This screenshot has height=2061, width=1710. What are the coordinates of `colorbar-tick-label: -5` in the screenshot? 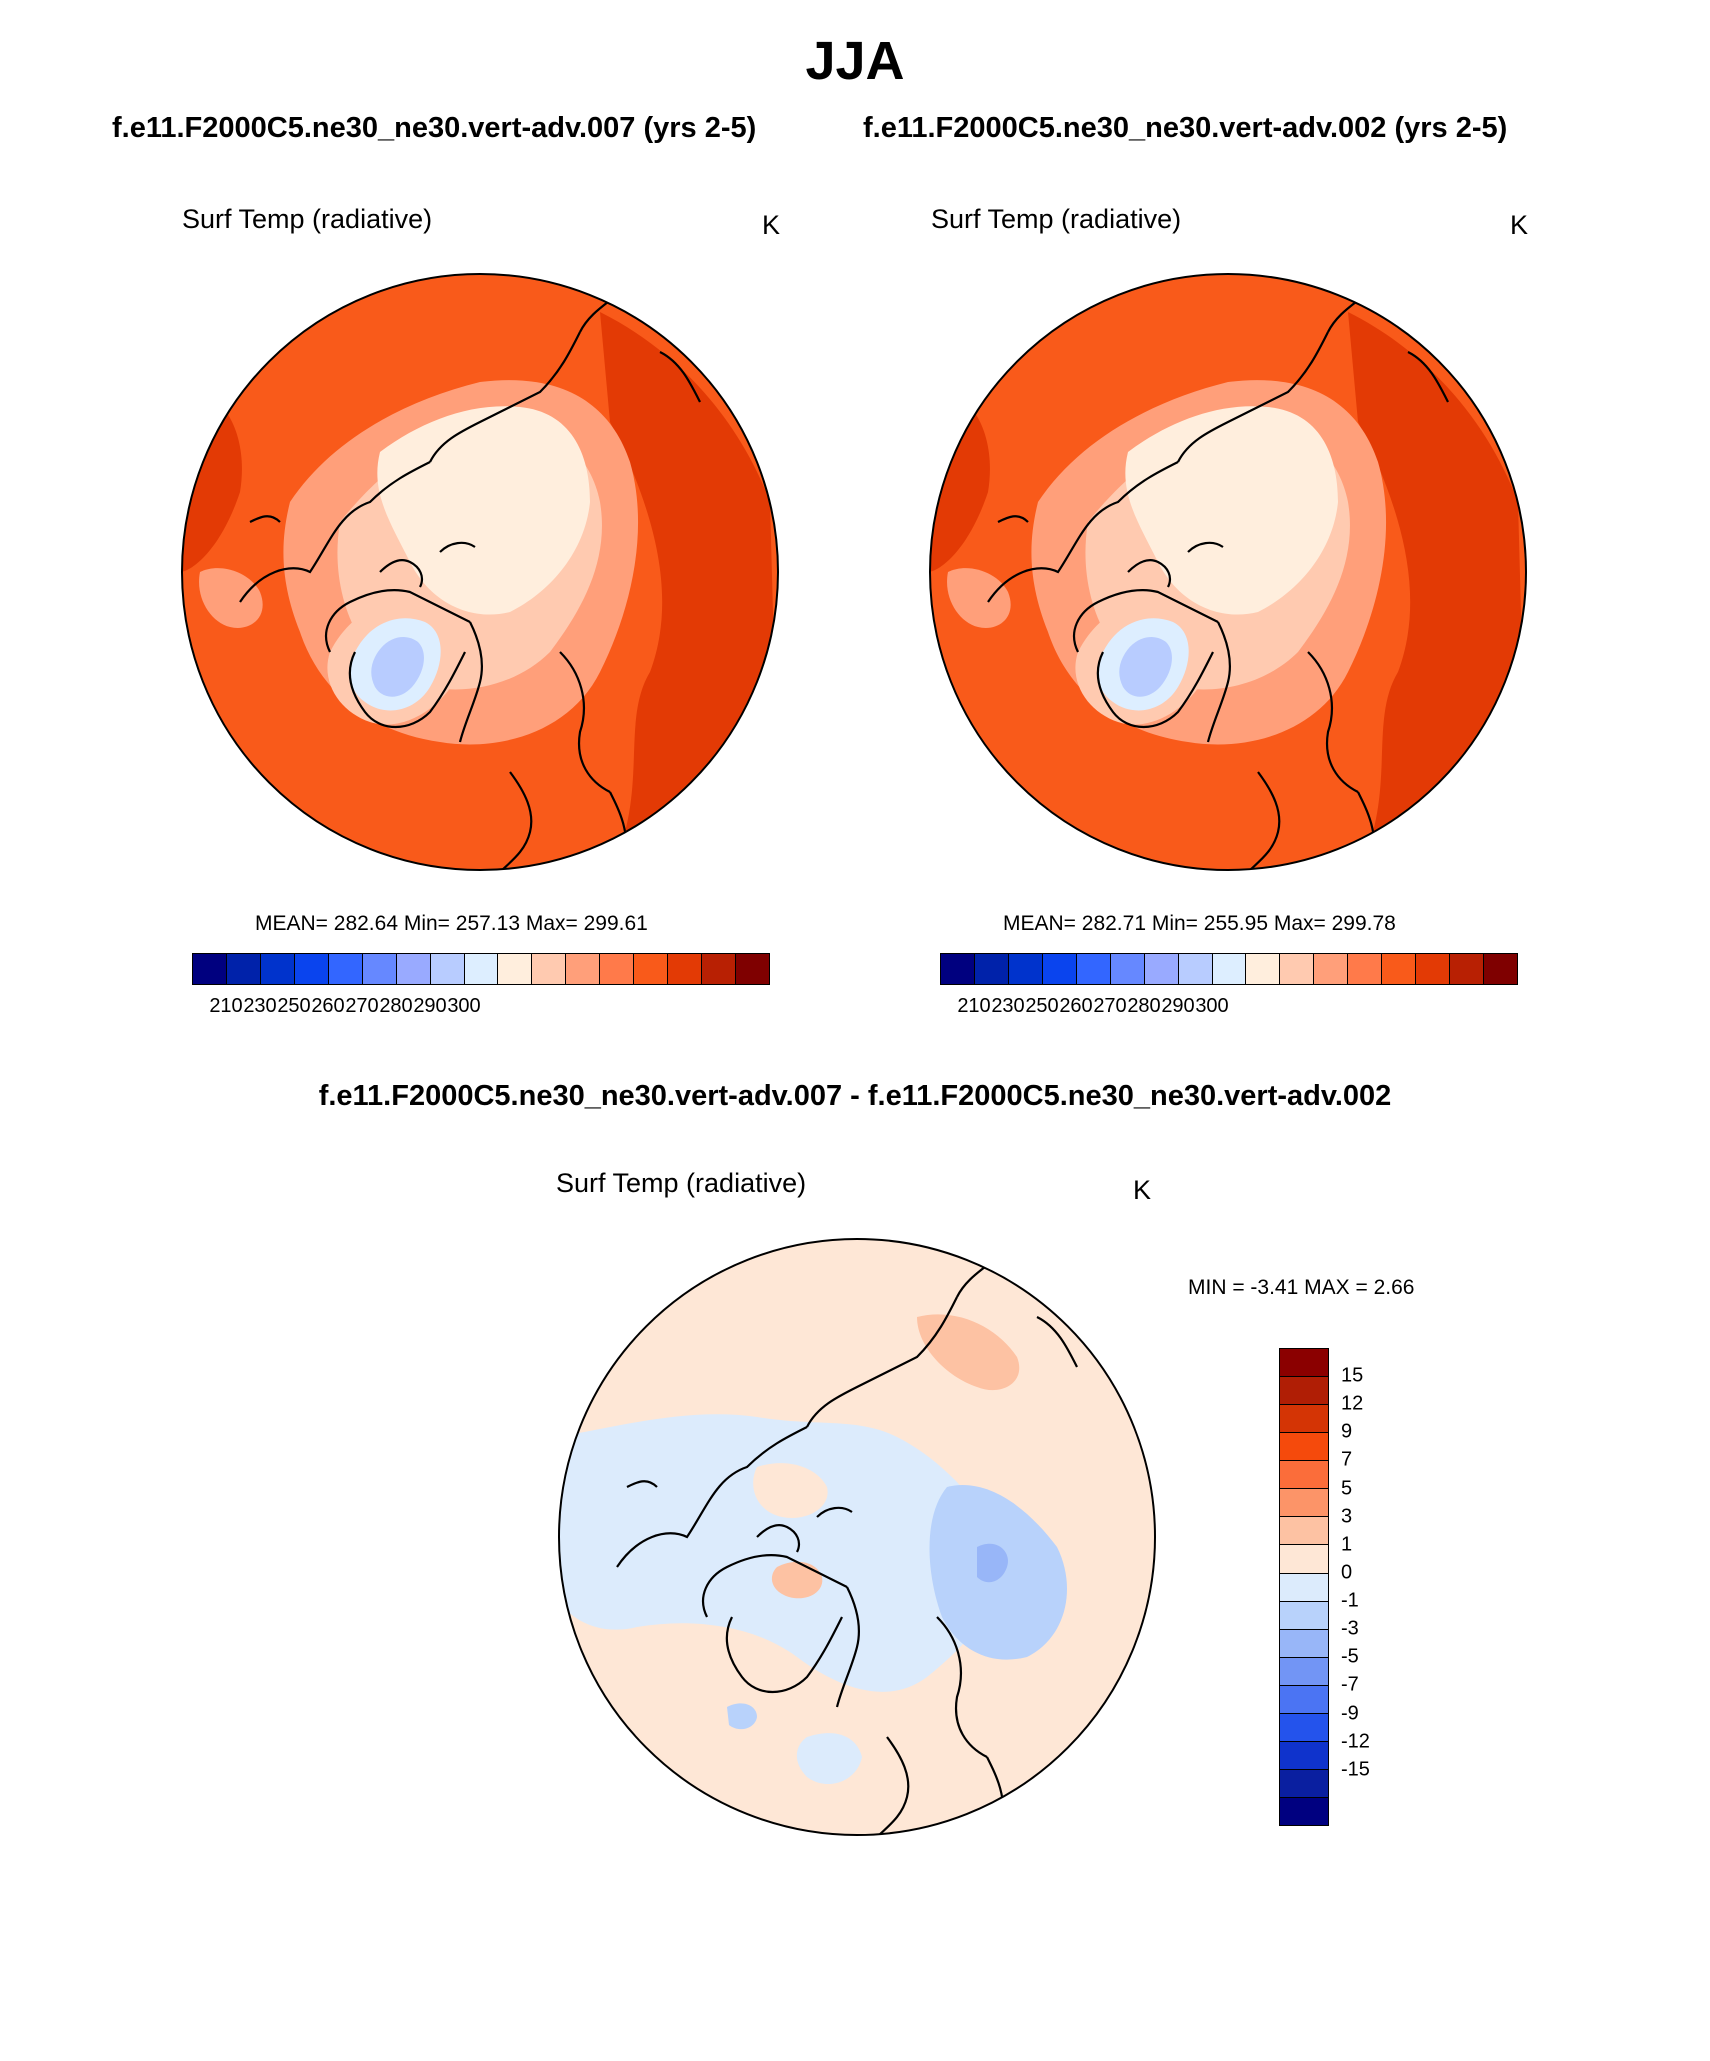 It's located at (1350, 1656).